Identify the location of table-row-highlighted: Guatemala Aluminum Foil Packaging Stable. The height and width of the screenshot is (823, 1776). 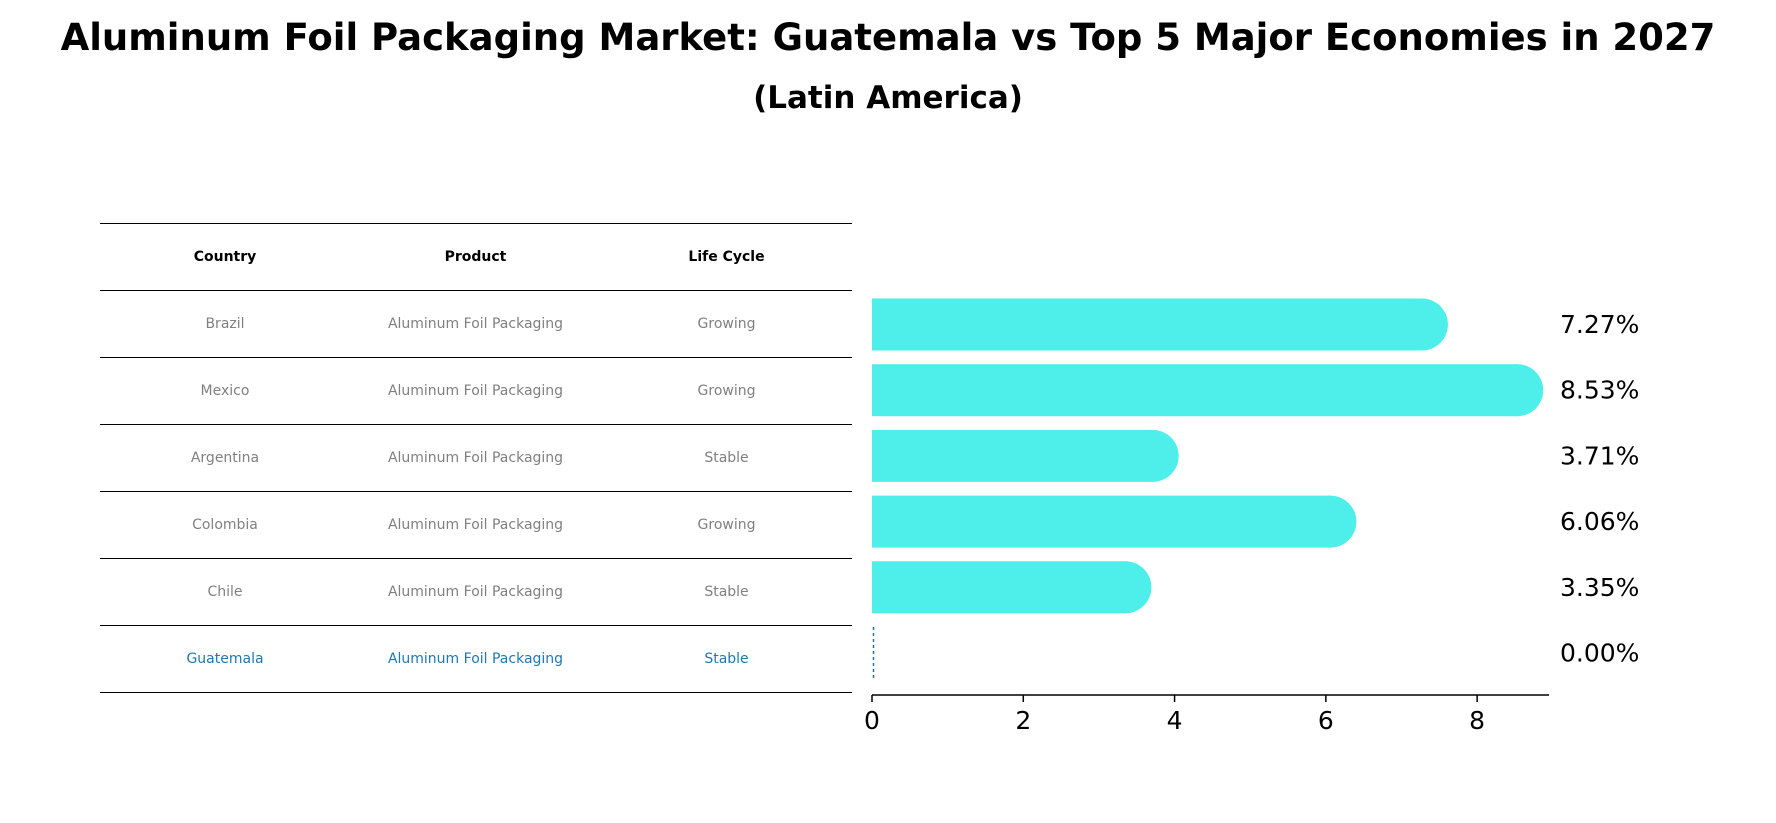
(476, 659).